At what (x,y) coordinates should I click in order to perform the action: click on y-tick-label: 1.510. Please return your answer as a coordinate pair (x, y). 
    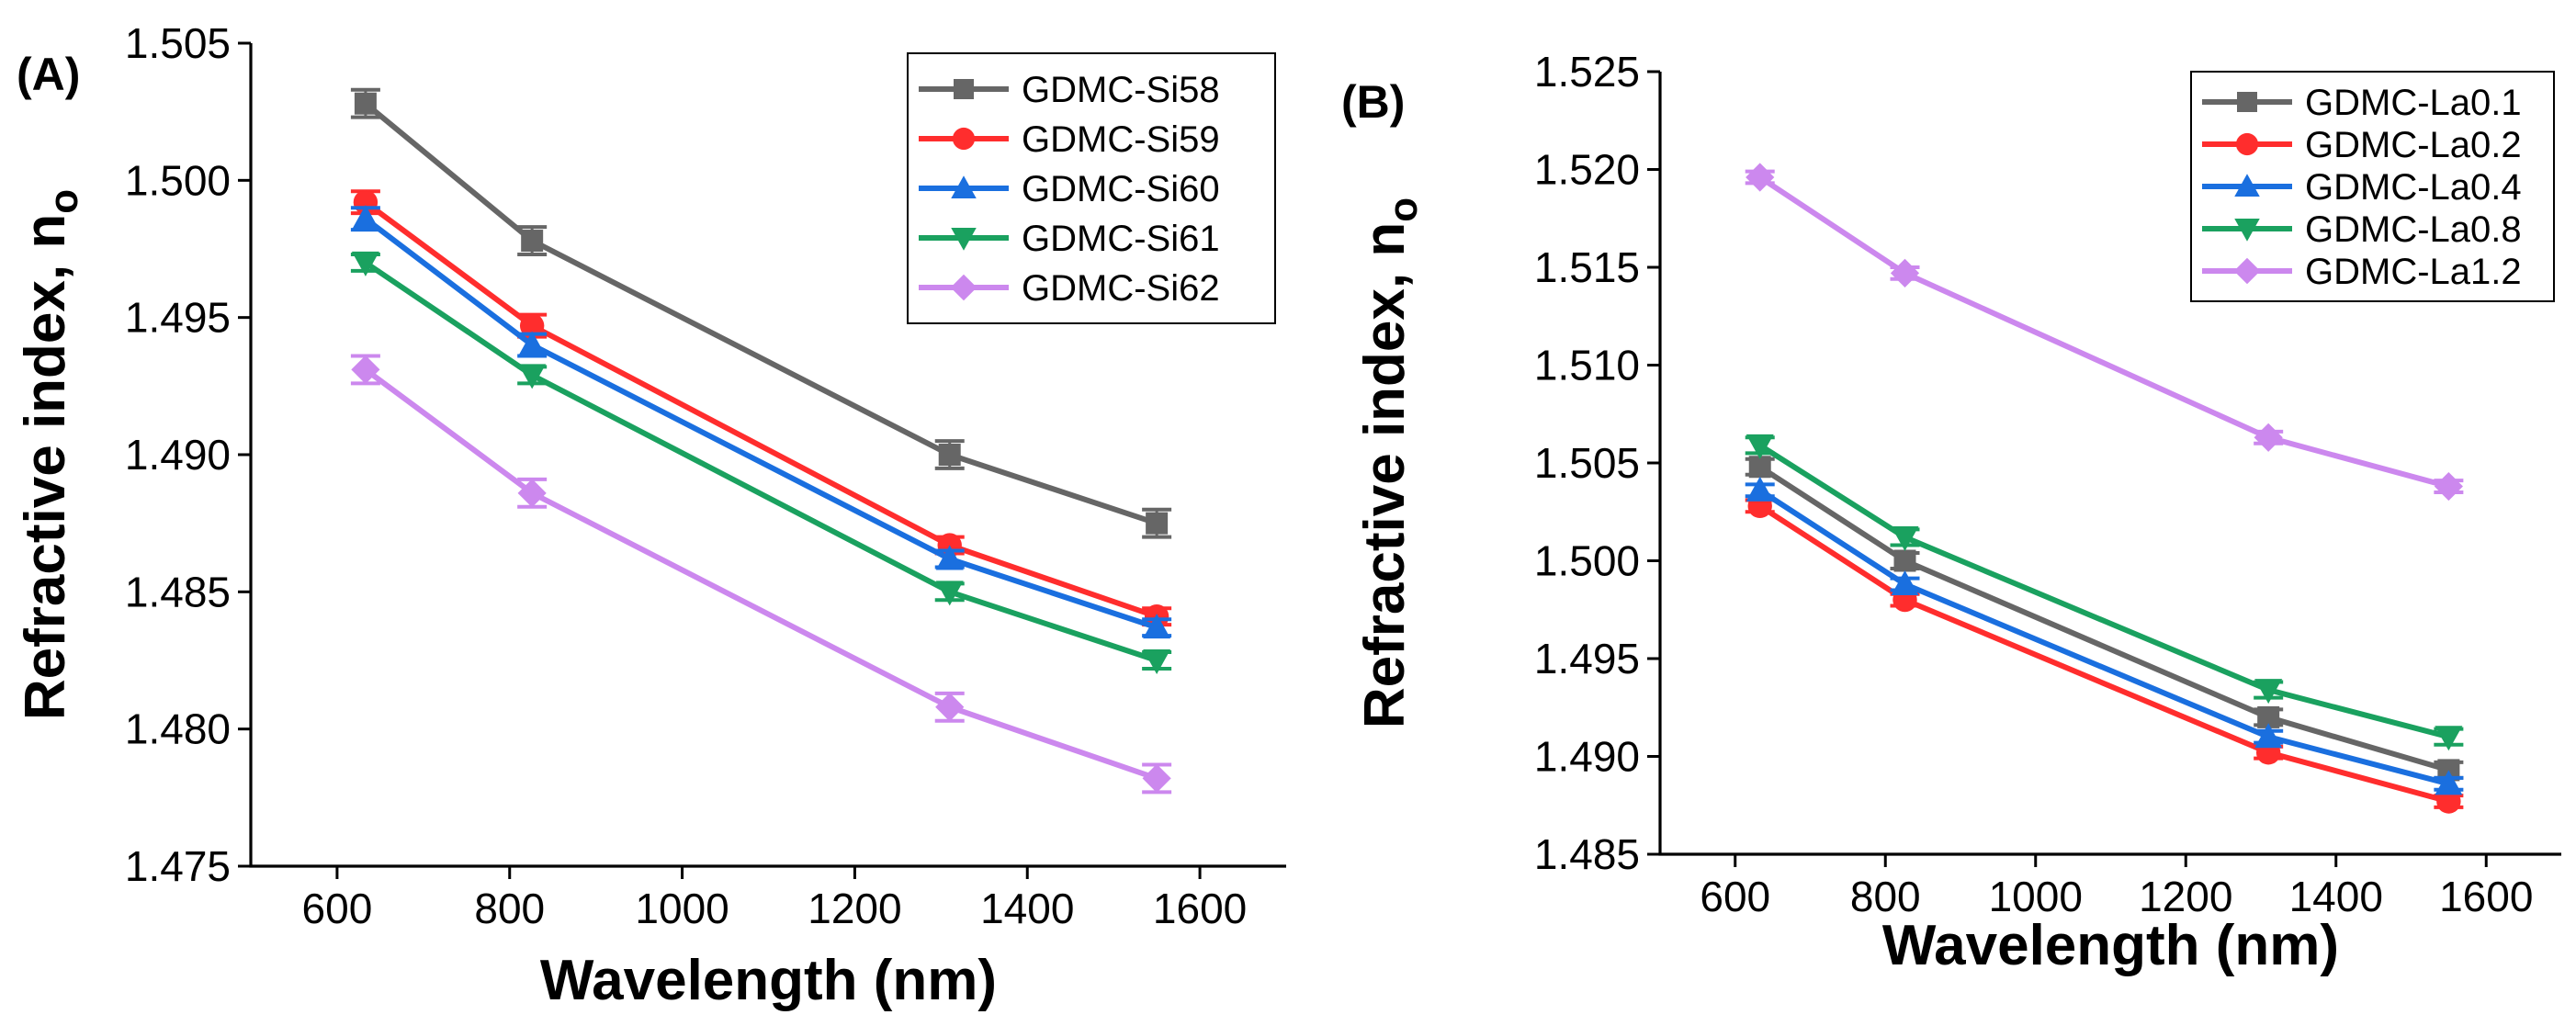
    Looking at the image, I should click on (1587, 365).